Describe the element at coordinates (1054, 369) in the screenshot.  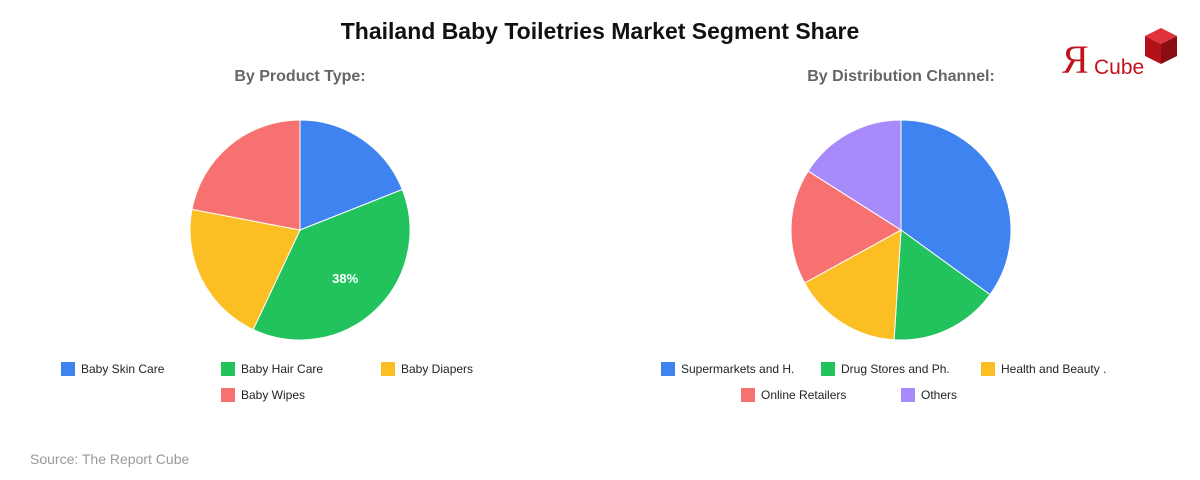
I see `legend-label: Health and Beauty .` at that location.